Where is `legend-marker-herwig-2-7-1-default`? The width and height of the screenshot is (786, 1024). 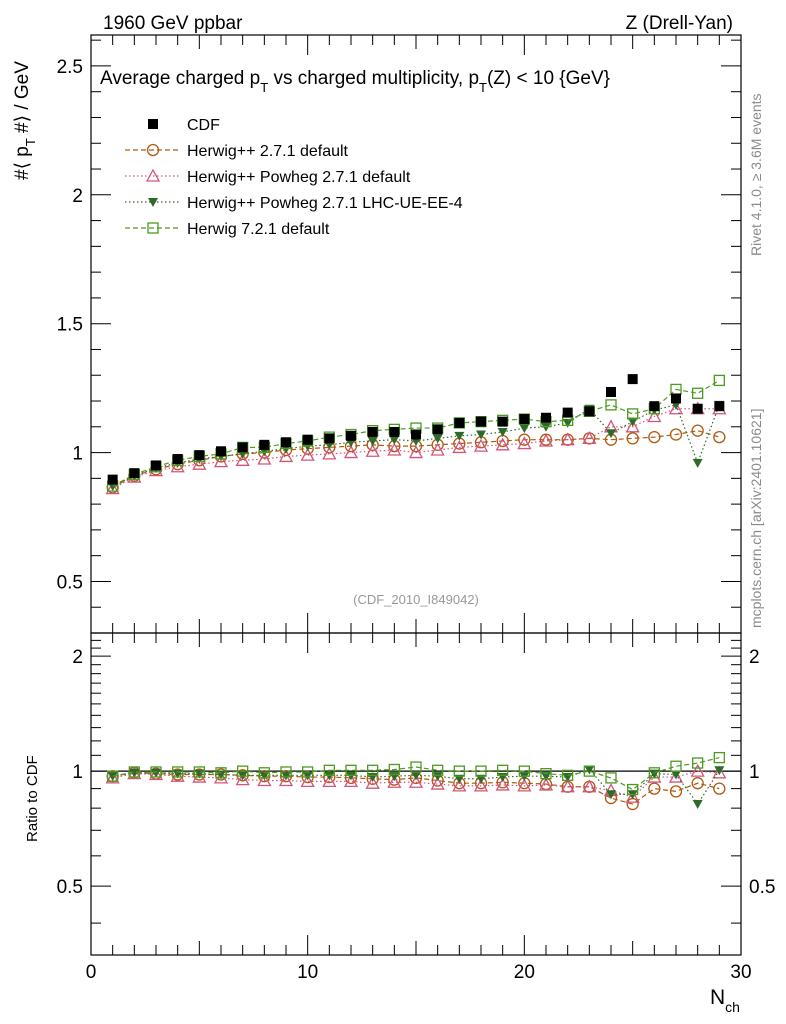
legend-marker-herwig-2-7-1-default is located at coordinates (153, 150).